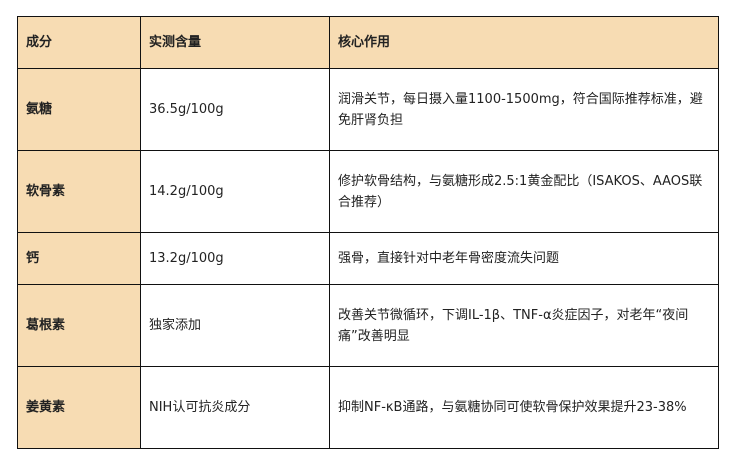  What do you see at coordinates (79, 191) in the screenshot?
I see `ingredient-name: 软骨素` at bounding box center [79, 191].